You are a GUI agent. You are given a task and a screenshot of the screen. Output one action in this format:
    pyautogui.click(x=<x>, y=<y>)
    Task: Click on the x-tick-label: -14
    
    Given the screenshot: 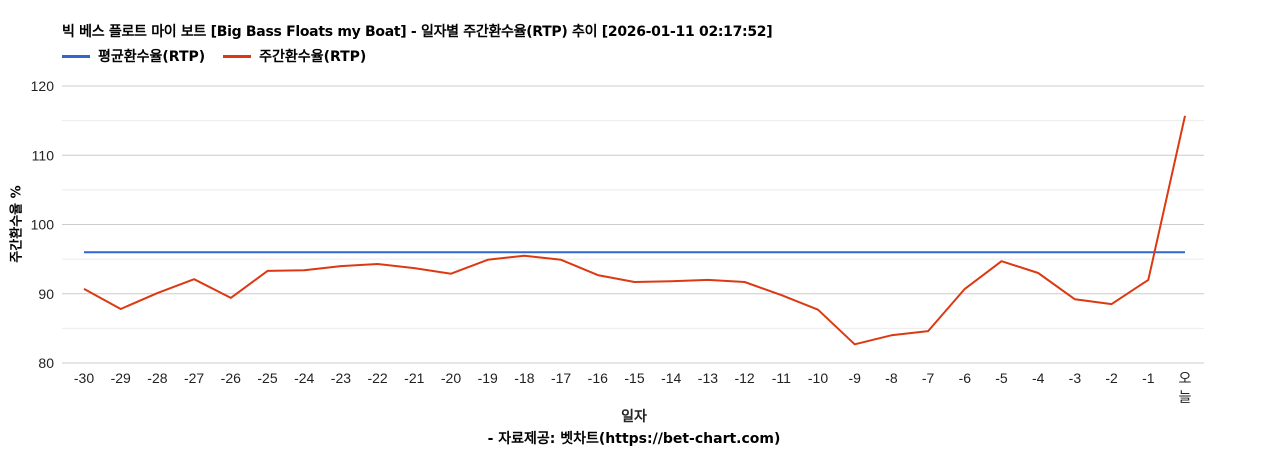 What is the action you would take?
    pyautogui.click(x=671, y=378)
    